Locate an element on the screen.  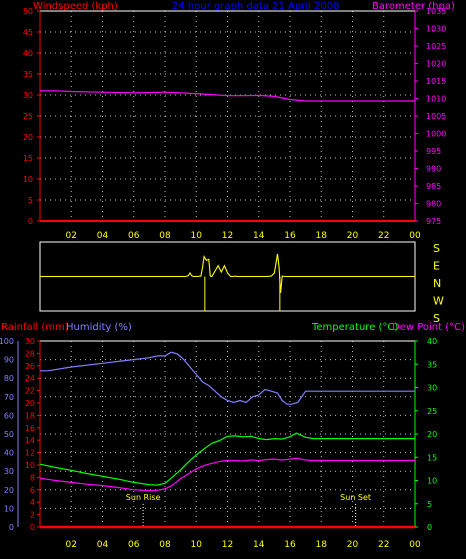
rainfall-tick-label: 0 is located at coordinates (32, 527).